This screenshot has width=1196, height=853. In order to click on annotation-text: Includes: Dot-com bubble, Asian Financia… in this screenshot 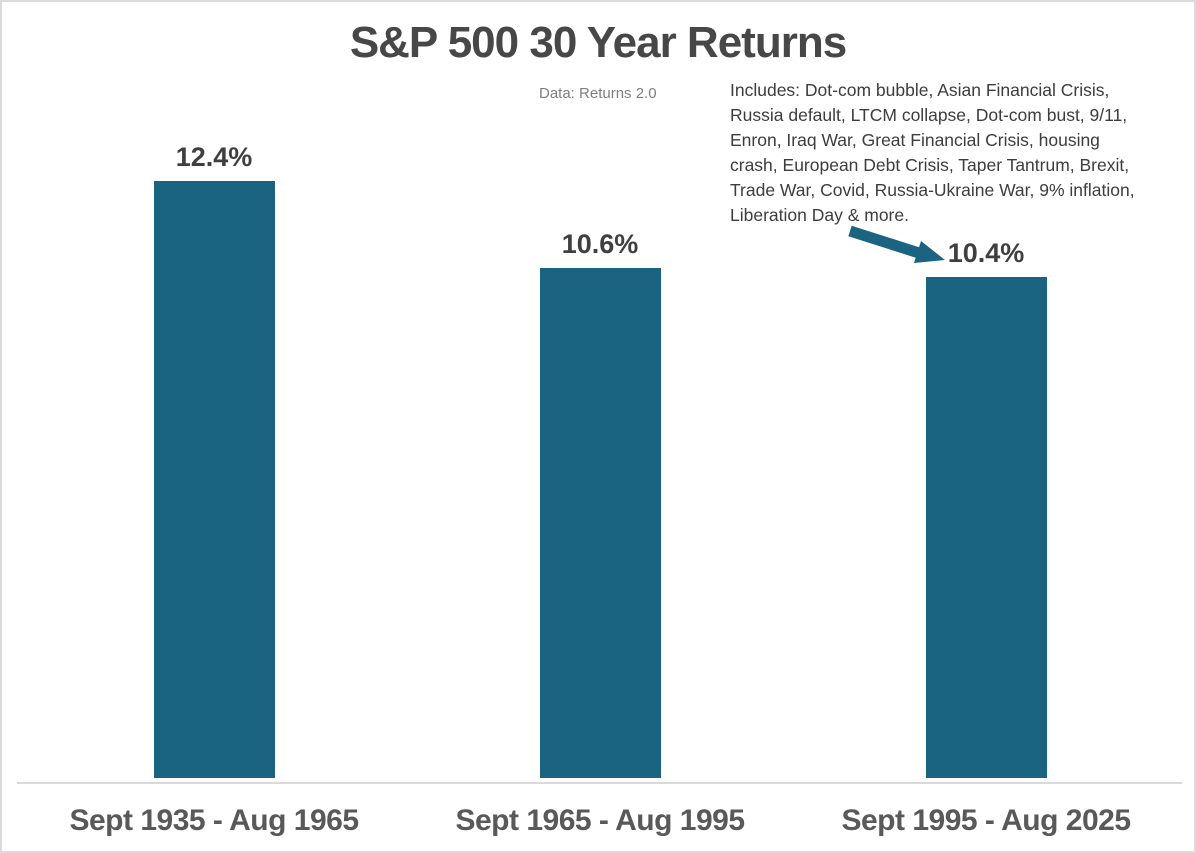, I will do `click(932, 152)`.